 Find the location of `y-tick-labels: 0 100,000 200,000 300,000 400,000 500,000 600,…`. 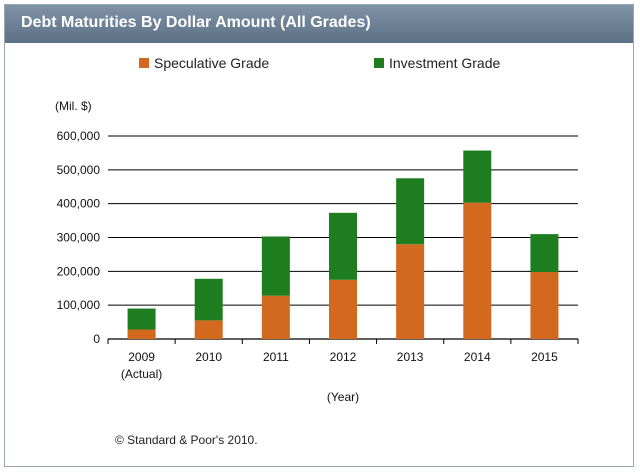

y-tick-labels: 0 100,000 200,000 300,000 400,000 500,000 600,… is located at coordinates (79, 237).